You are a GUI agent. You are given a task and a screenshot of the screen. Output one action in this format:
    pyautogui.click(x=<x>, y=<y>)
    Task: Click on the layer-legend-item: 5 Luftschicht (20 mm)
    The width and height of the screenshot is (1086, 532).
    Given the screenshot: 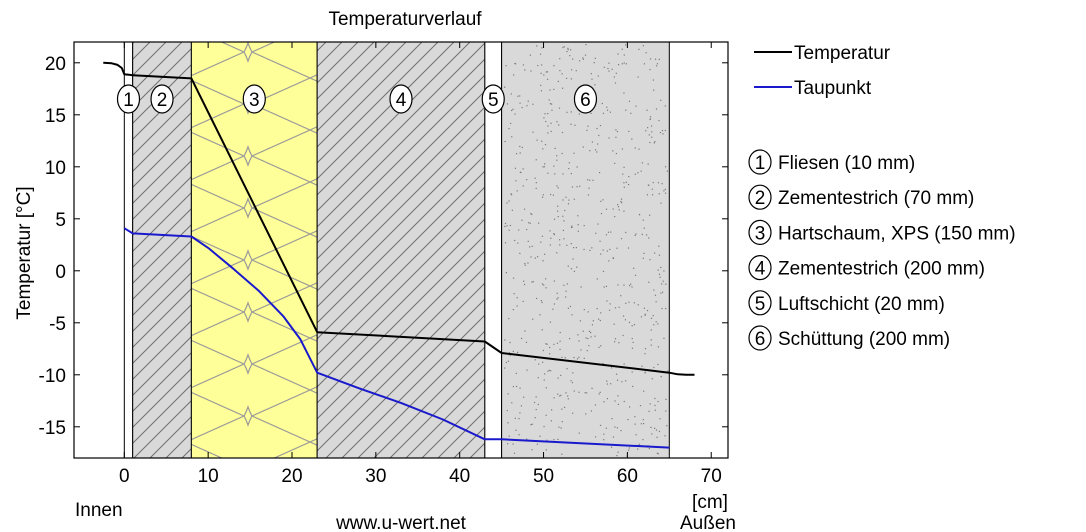 What is the action you would take?
    pyautogui.click(x=846, y=303)
    